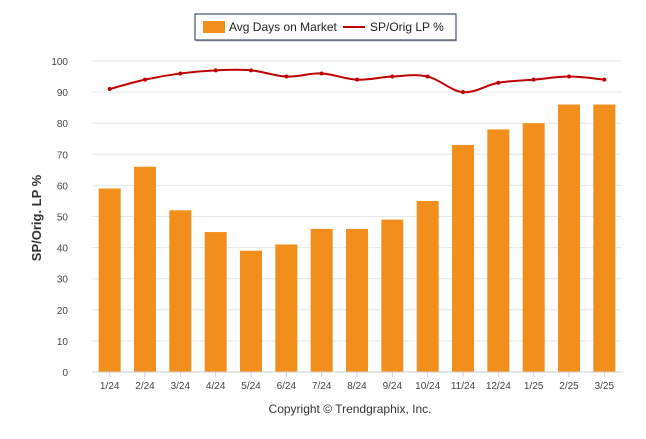 The image size is (646, 439). I want to click on y-tick-label: 0, so click(65, 373).